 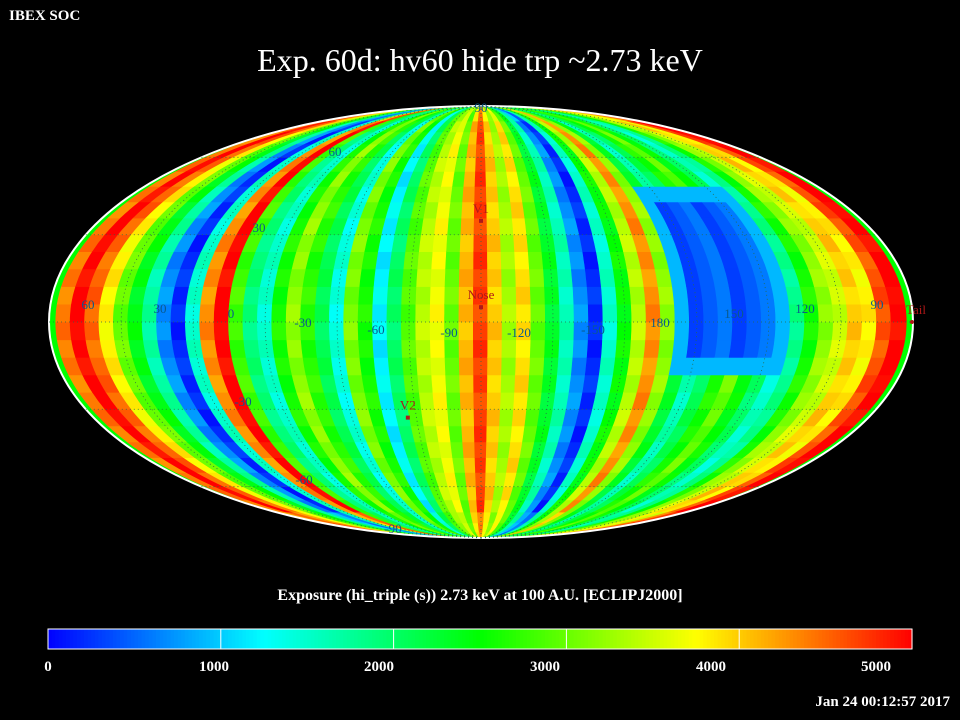 What do you see at coordinates (379, 667) in the screenshot?
I see `colorbar-tick: 2000` at bounding box center [379, 667].